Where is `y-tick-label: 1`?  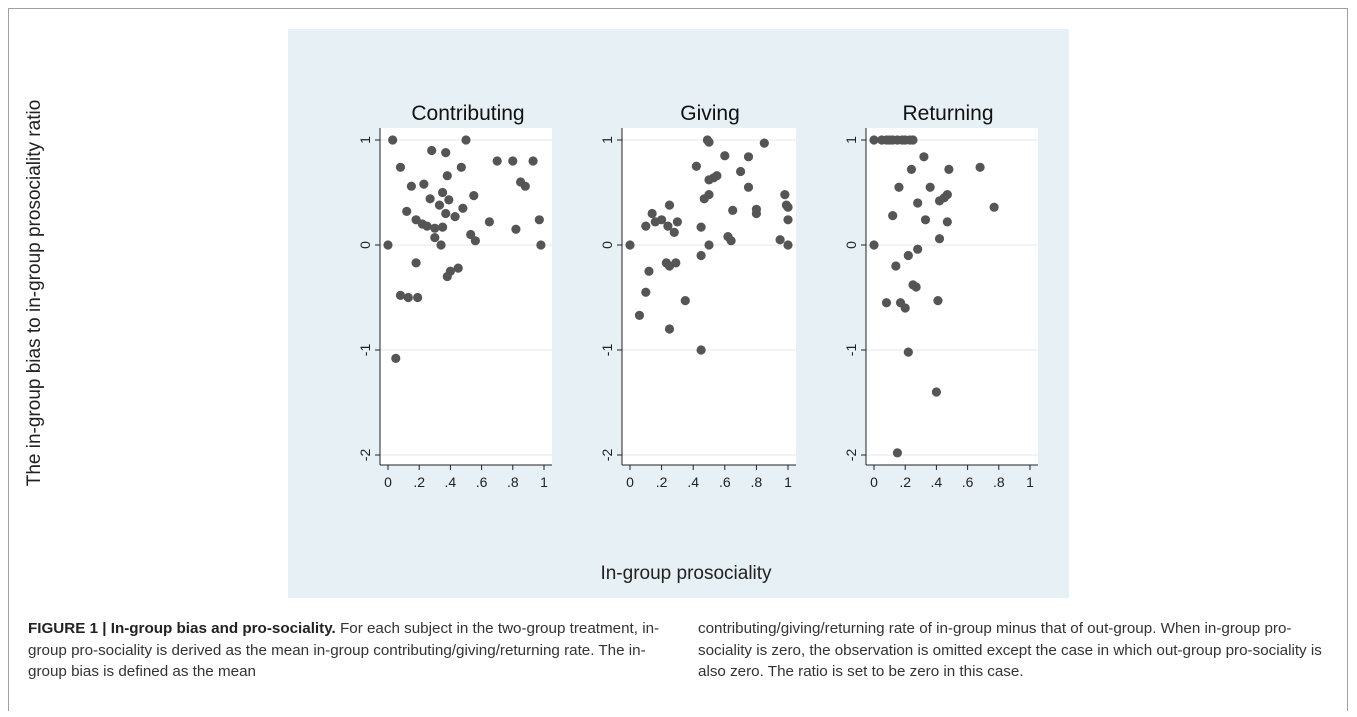 y-tick-label: 1 is located at coordinates (851, 140).